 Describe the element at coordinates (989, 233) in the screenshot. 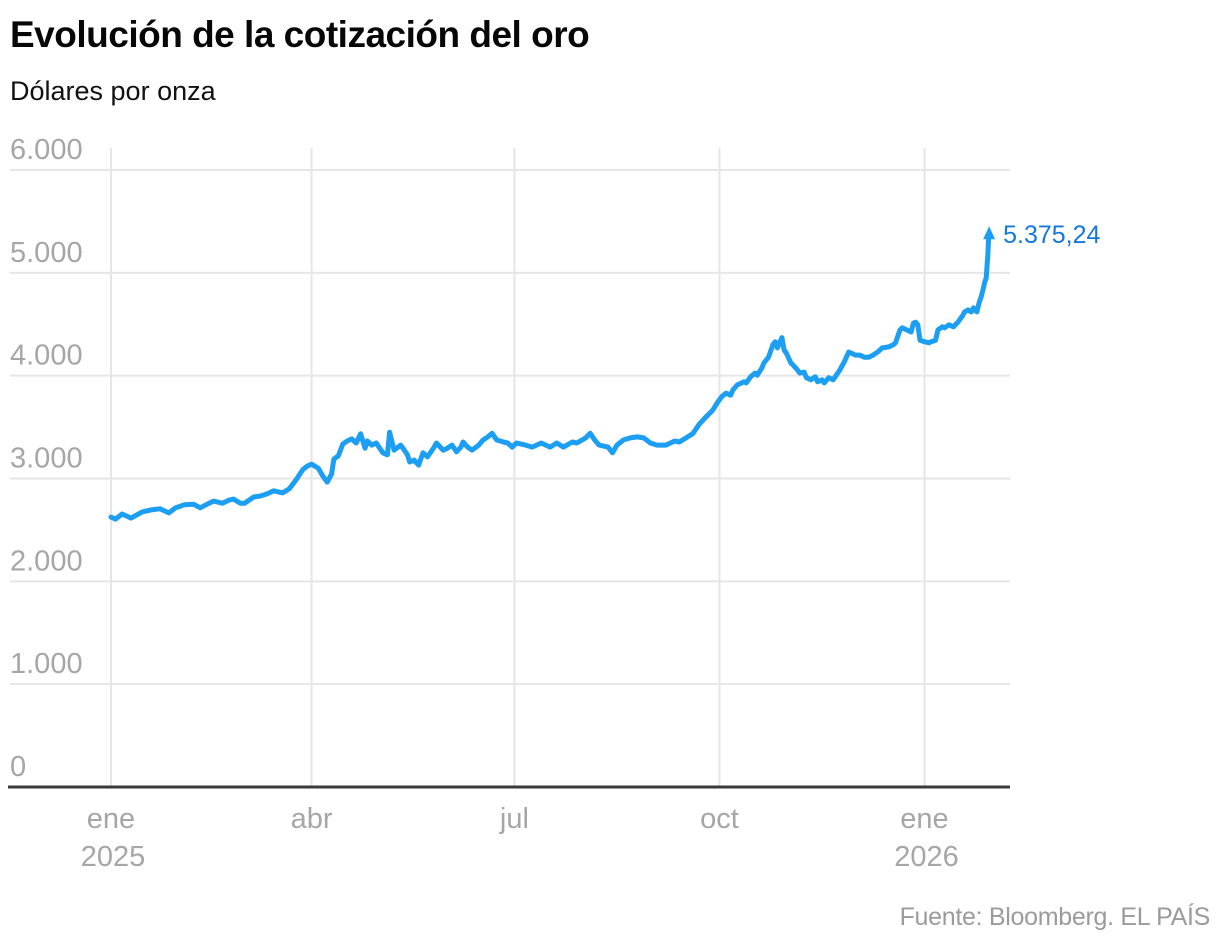

I see `line-end-arrow-icon` at that location.